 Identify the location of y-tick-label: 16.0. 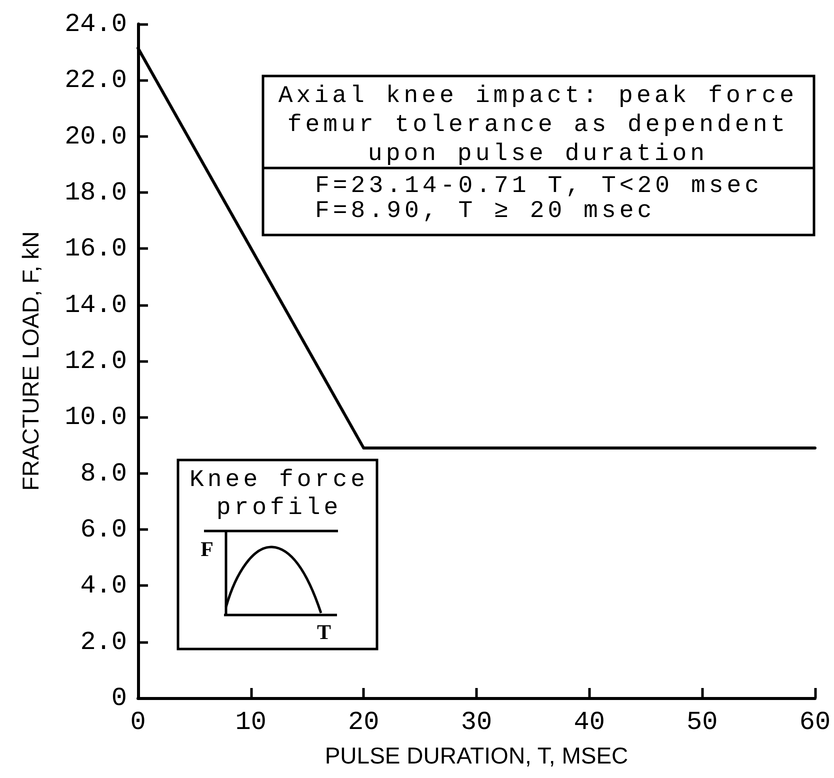
(95, 249).